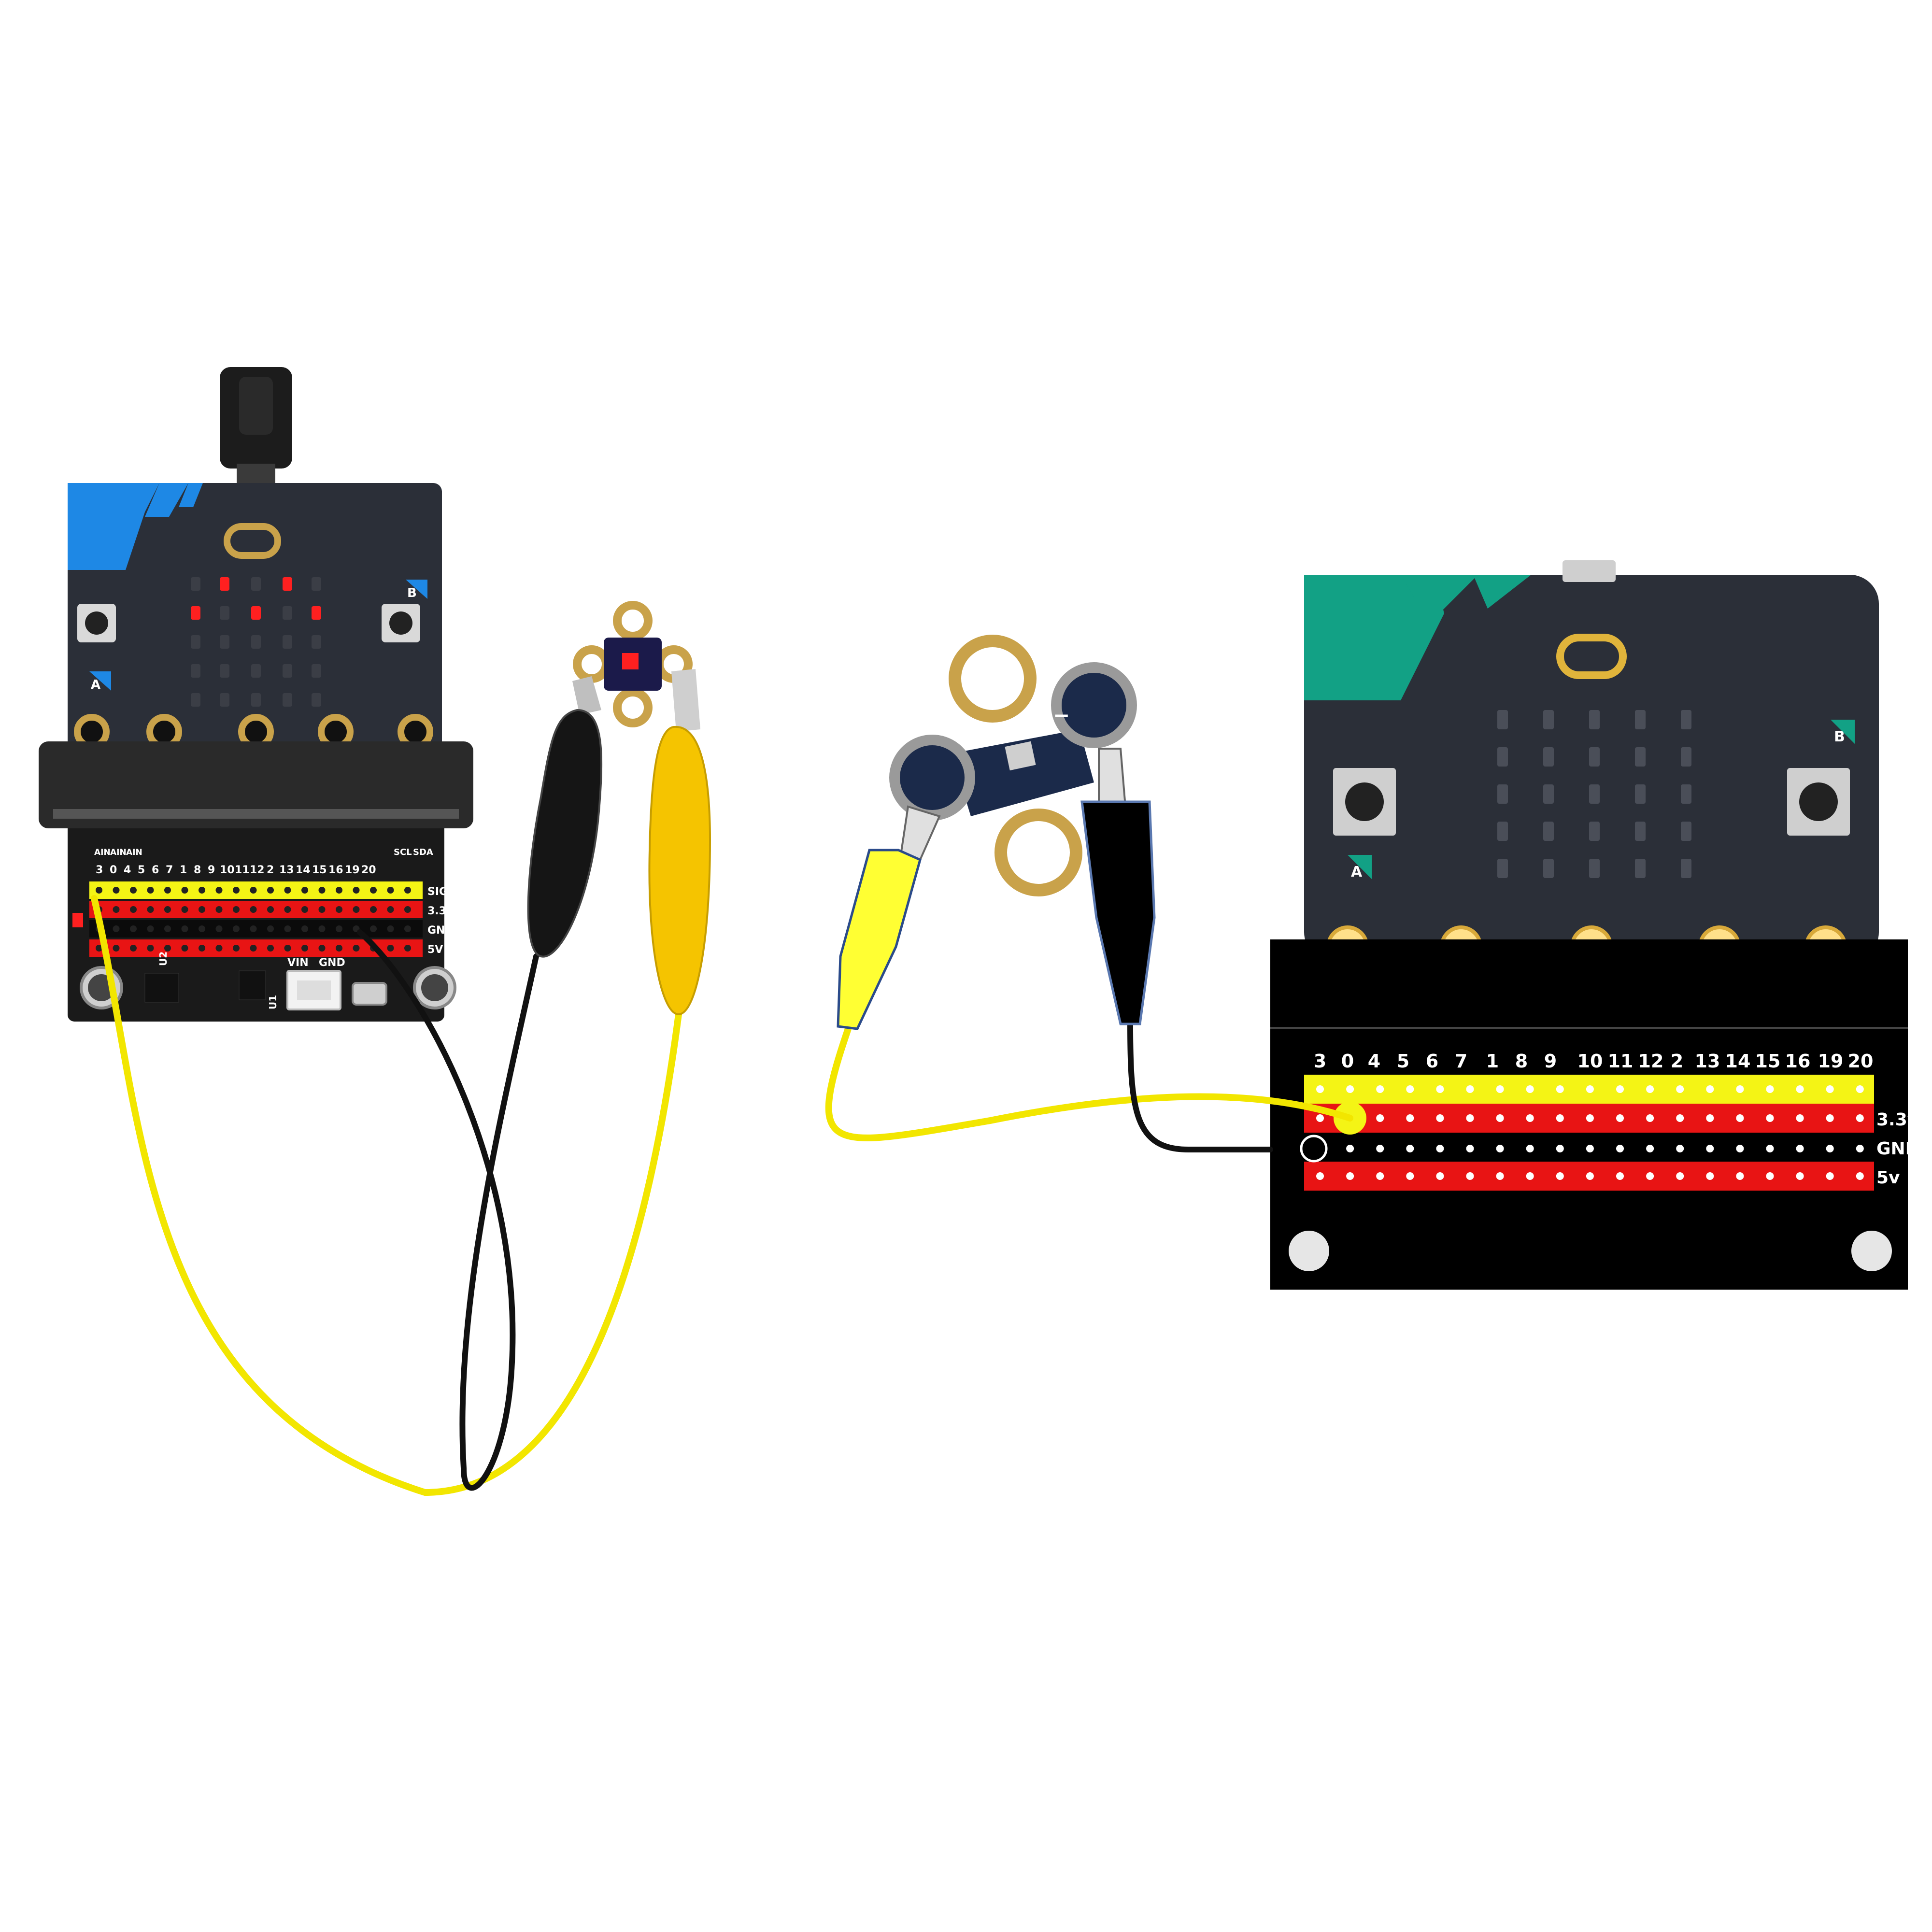 This screenshot has height=1932, width=1932. Describe the element at coordinates (242, 870) in the screenshot. I see `pin-number: 11` at that location.